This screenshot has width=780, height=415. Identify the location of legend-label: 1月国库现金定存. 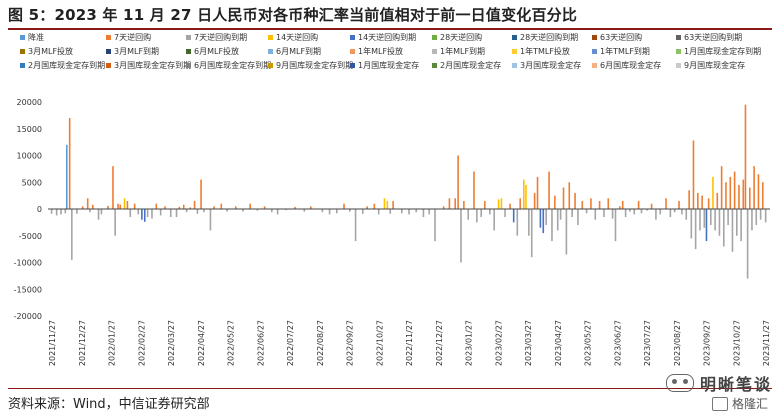
(389, 65).